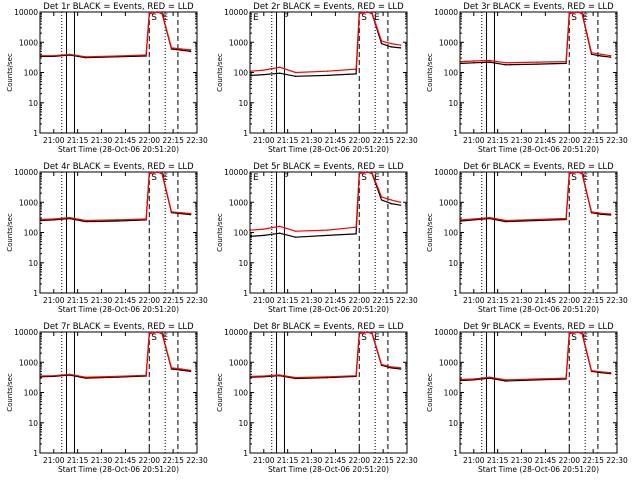  I want to click on chart-title: Det 9r BLACK = Events, RED = LLD, so click(538, 327).